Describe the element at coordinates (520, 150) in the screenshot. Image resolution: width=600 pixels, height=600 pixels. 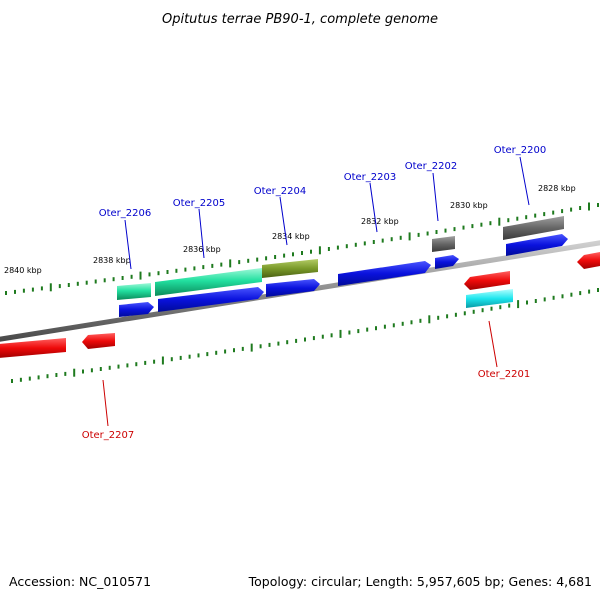
I see `gene-label-oter-2200: Oter_2200` at that location.